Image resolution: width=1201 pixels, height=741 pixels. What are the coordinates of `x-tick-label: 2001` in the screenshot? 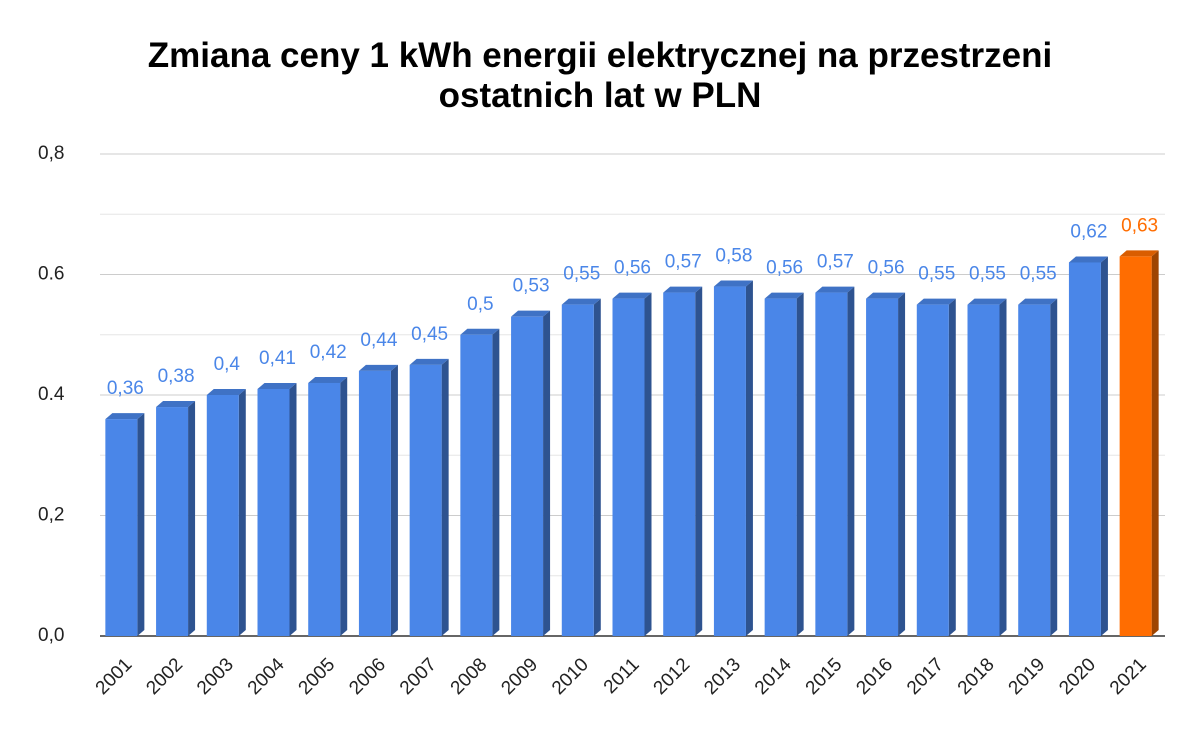 It's located at (114, 676).